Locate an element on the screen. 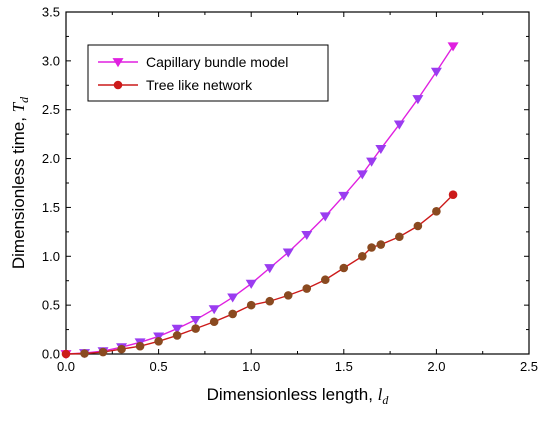 This screenshot has height=426, width=550. x-axis-title-text: Dimensionless length, is located at coordinates (292, 394).